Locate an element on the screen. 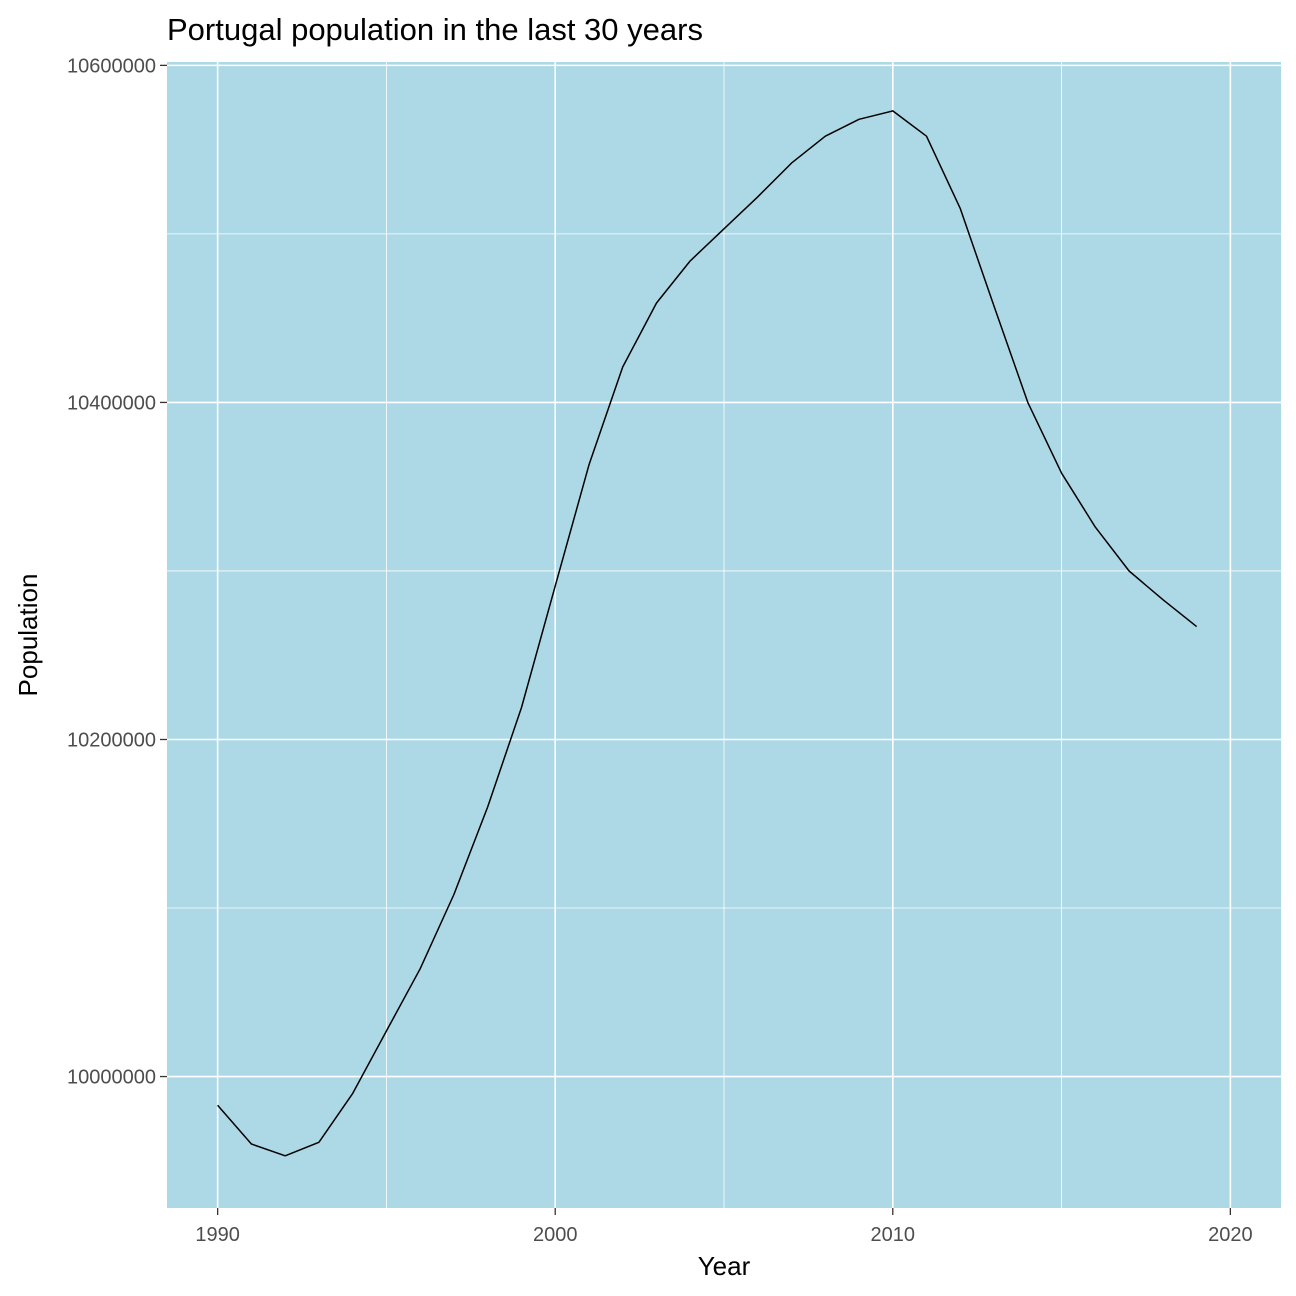 The width and height of the screenshot is (1296, 1296). x-tick-label: 1990 is located at coordinates (217, 1235).